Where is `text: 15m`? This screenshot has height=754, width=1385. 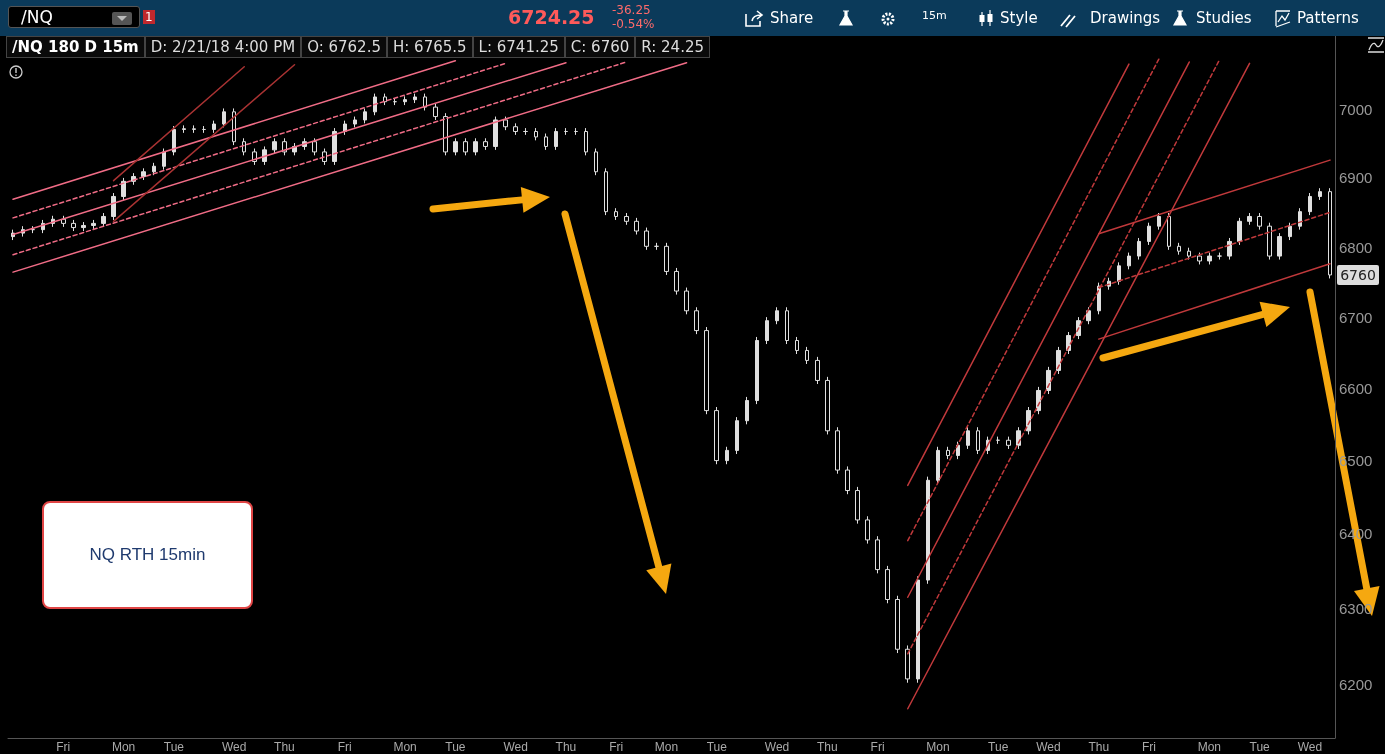 text: 15m is located at coordinates (934, 15).